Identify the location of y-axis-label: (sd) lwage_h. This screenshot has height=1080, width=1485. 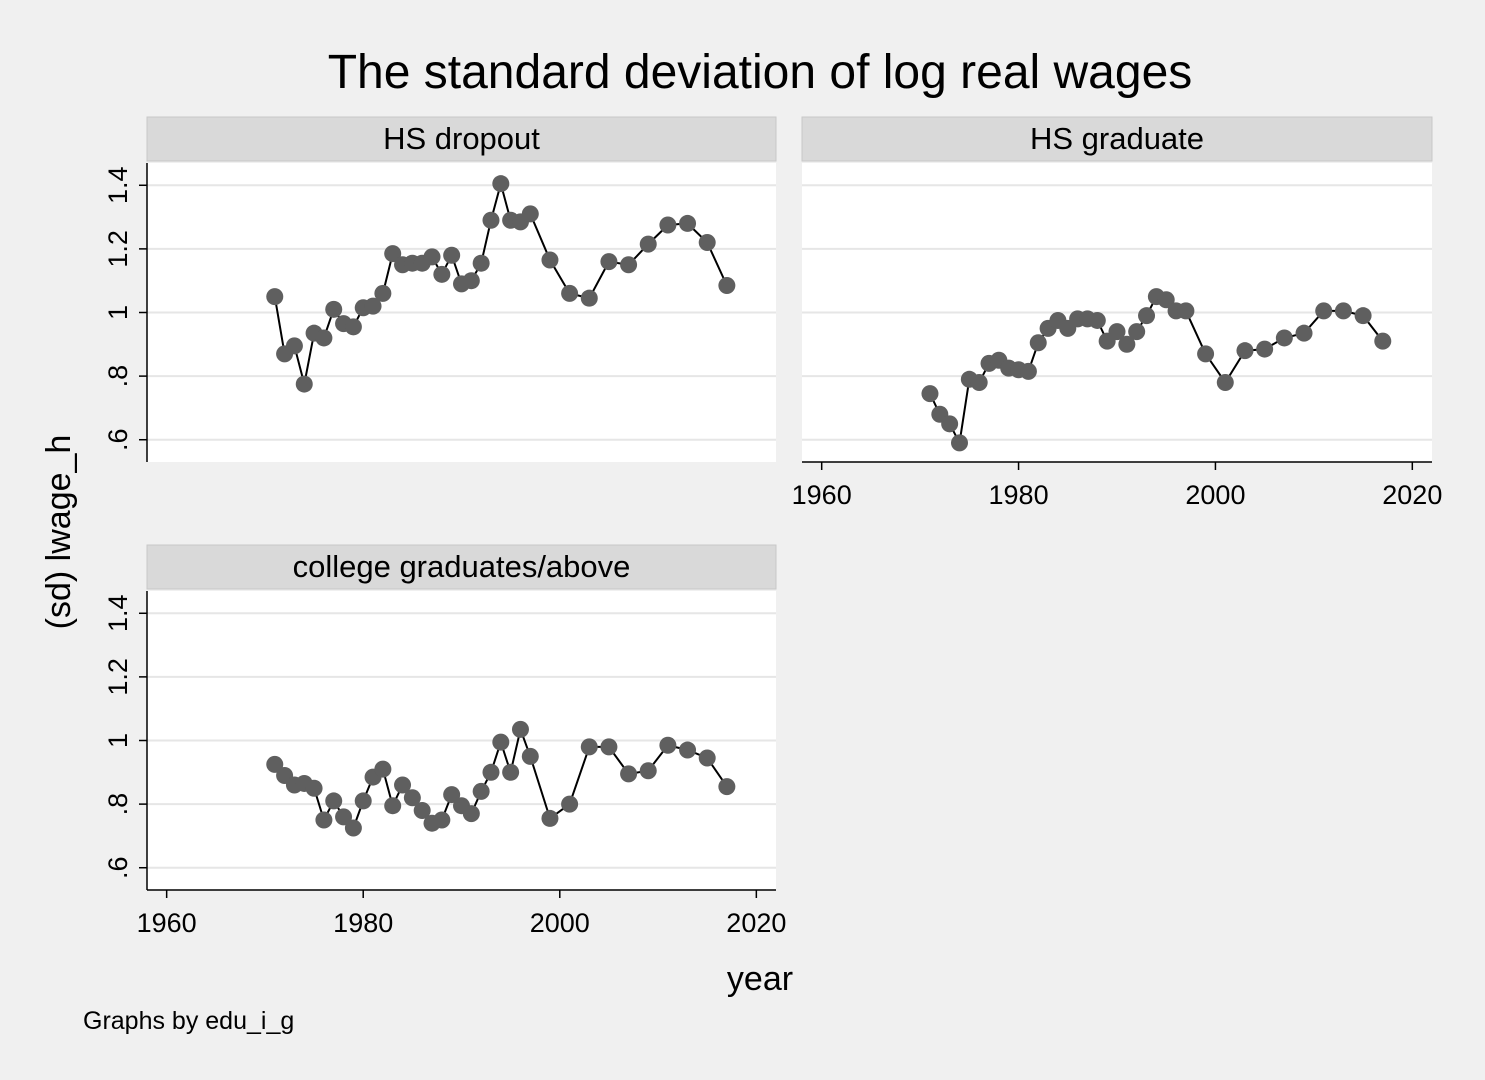
(59, 532).